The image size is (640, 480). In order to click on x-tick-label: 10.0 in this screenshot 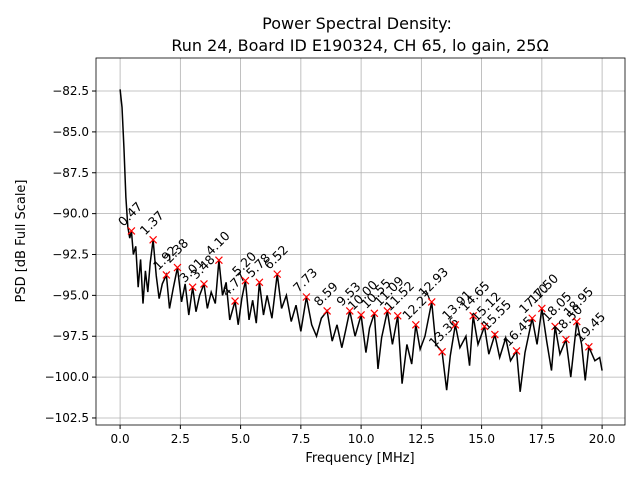, I will do `click(361, 439)`.